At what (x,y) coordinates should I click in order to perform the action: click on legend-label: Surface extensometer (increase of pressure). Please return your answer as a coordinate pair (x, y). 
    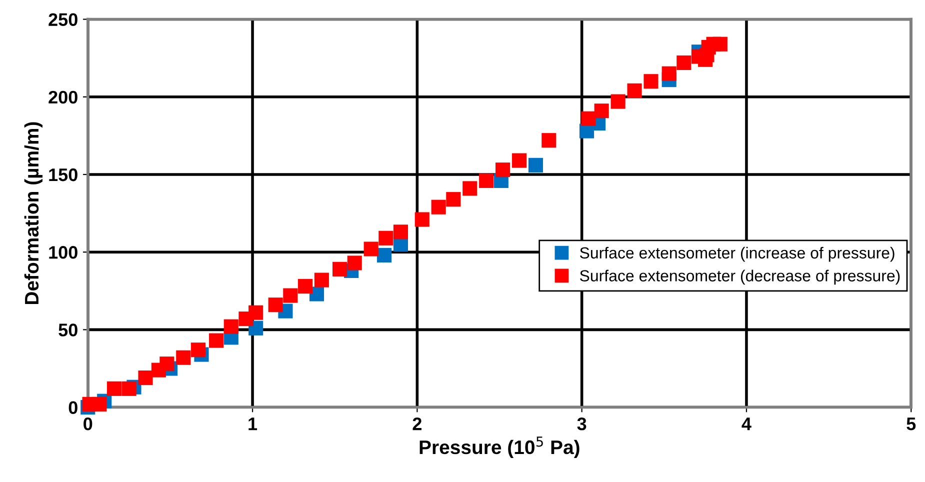
    Looking at the image, I should click on (737, 254).